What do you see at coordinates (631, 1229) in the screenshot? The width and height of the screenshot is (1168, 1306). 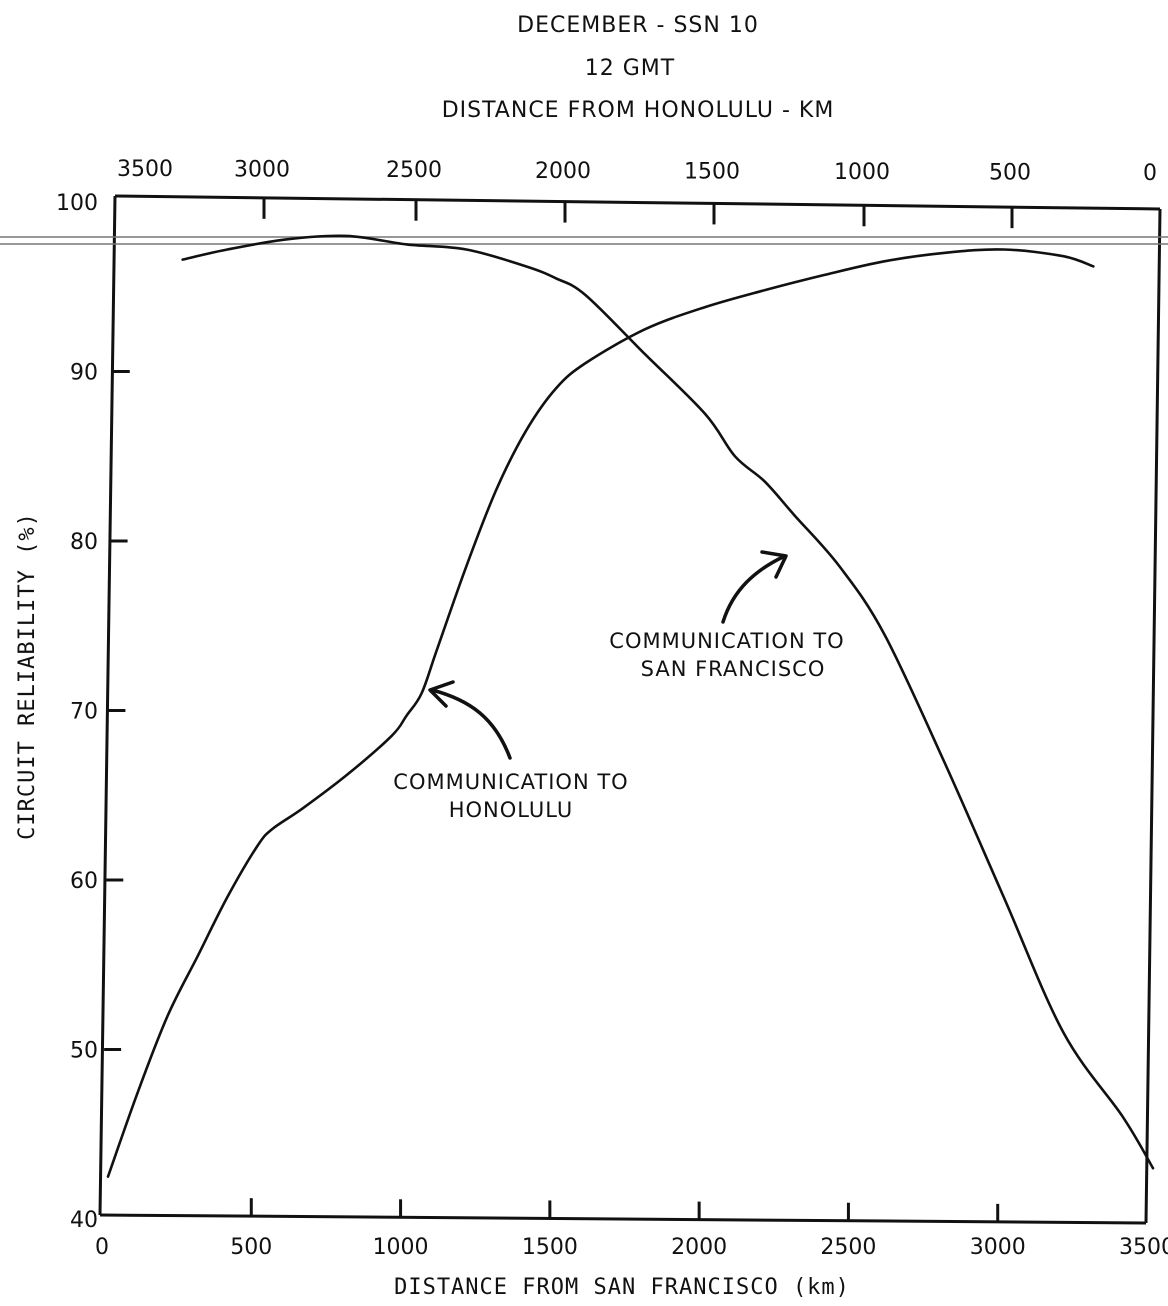 I see `x-axis-ticks: 0 500 1000 1500 2000 2500 3000 3500` at bounding box center [631, 1229].